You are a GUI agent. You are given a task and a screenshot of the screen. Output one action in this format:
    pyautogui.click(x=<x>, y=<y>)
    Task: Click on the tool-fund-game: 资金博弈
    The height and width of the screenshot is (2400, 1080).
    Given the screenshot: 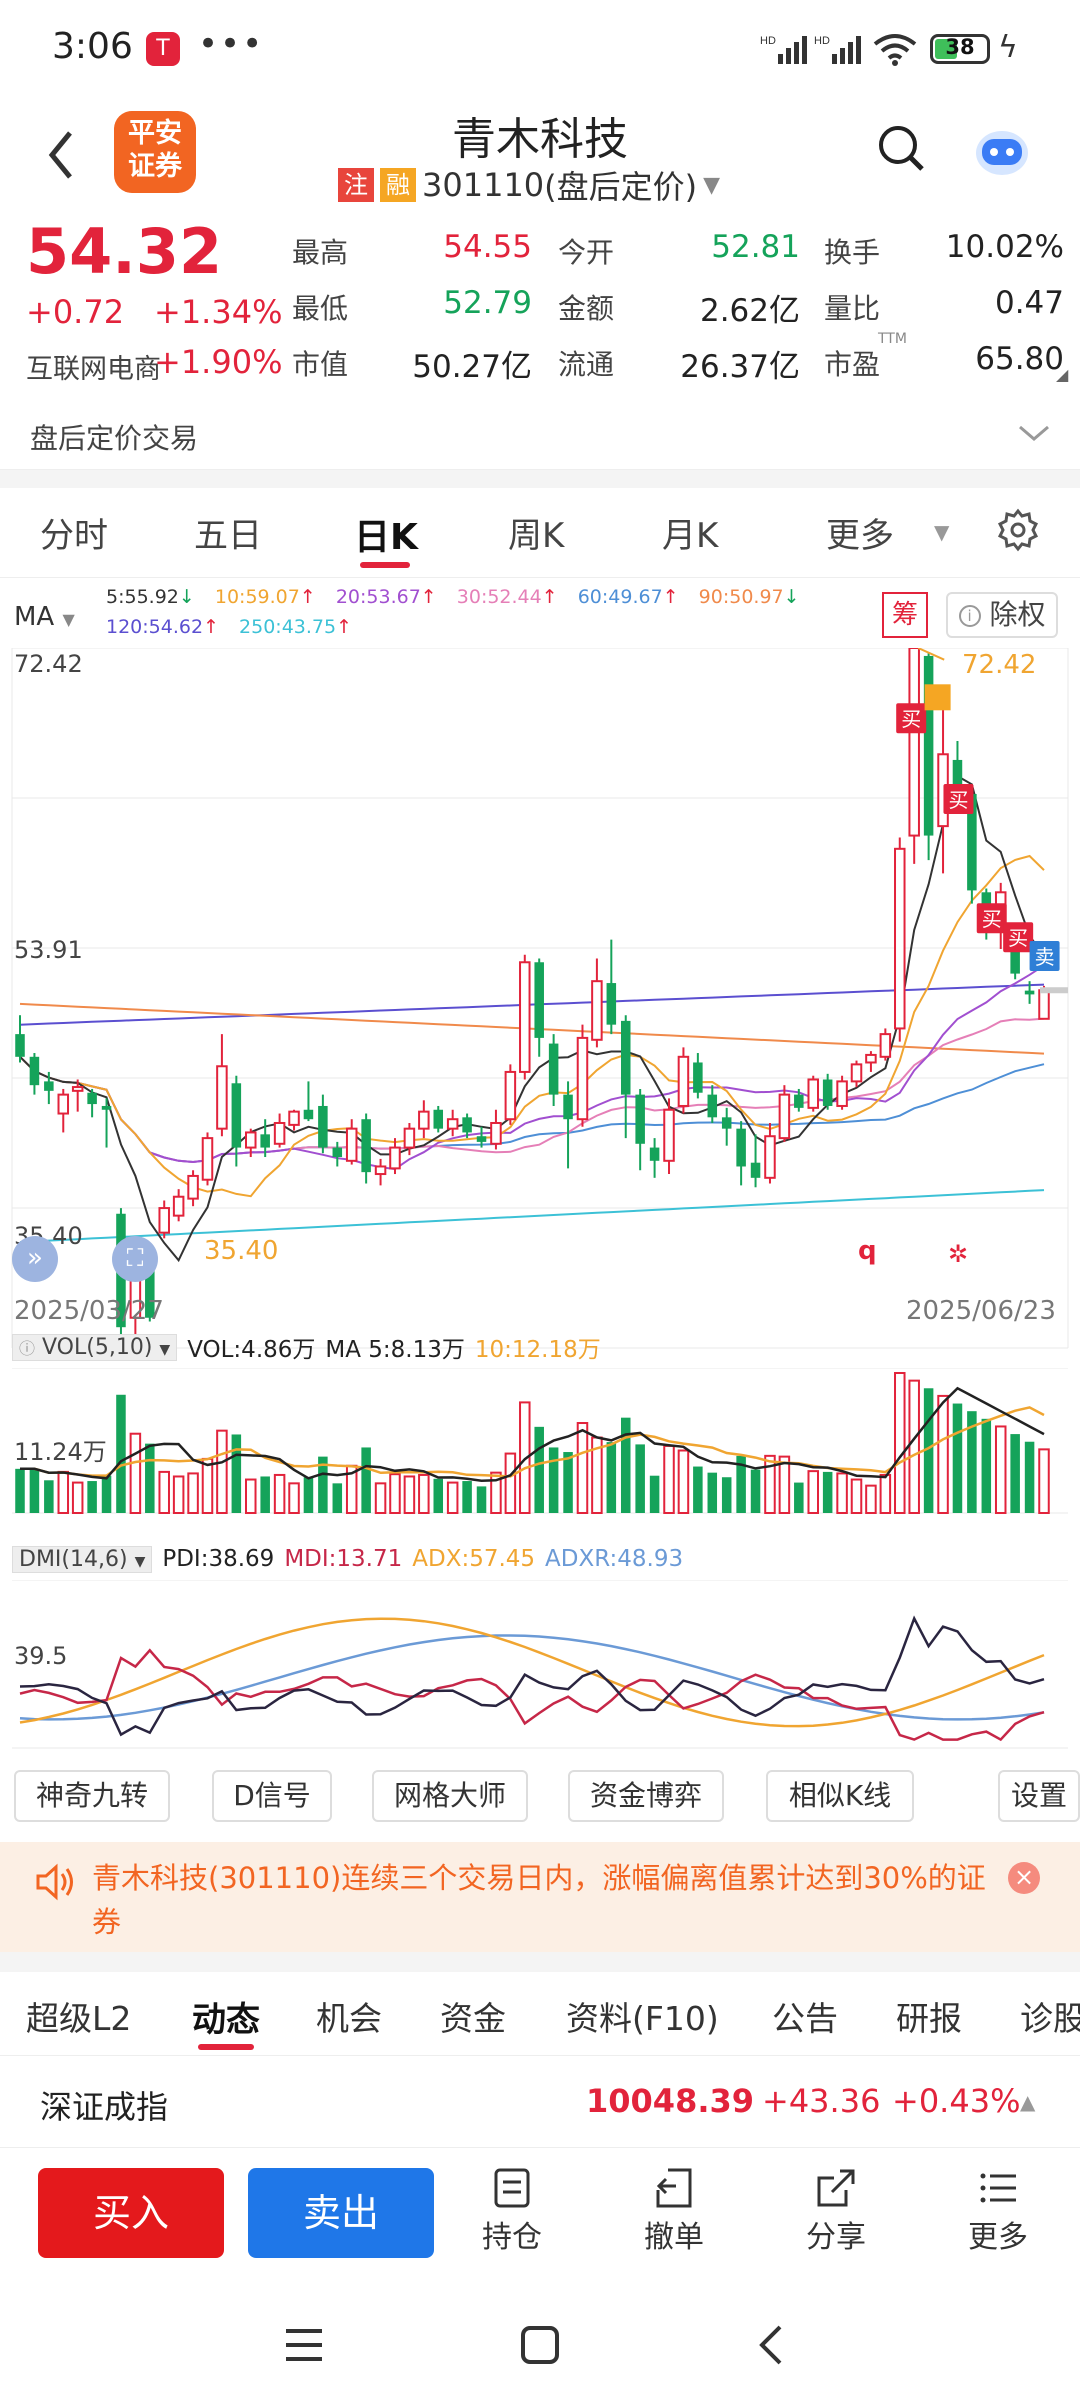 What is the action you would take?
    pyautogui.click(x=646, y=1796)
    